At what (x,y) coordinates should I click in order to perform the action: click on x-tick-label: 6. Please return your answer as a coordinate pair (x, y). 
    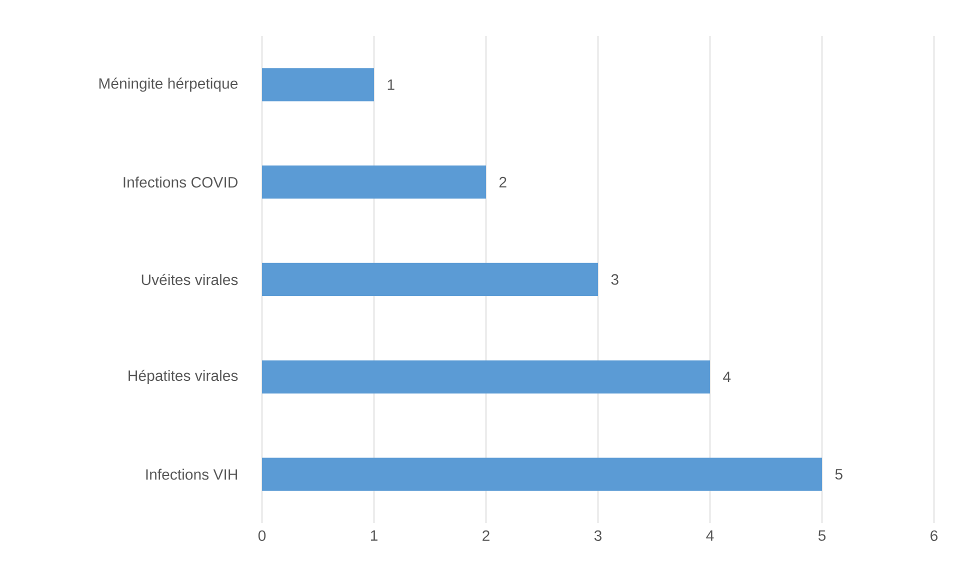
    Looking at the image, I should click on (934, 535).